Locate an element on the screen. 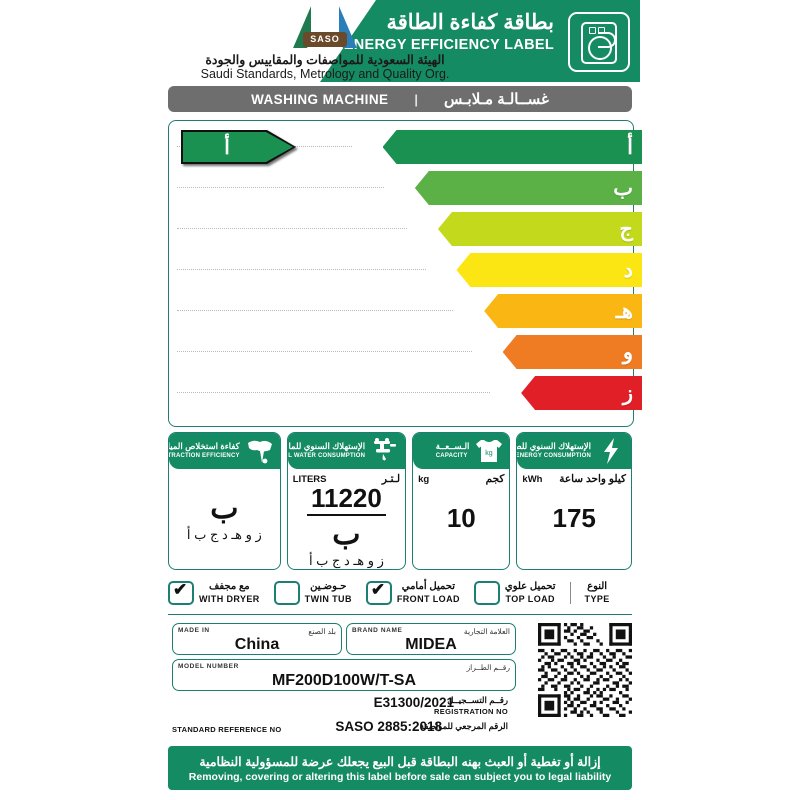  washing-machine-icon is located at coordinates (599, 42).